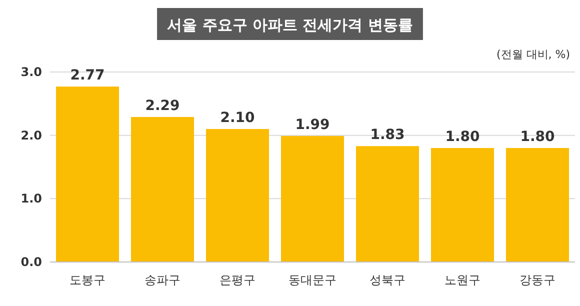  What do you see at coordinates (31, 135) in the screenshot?
I see `y-tick-label: 2.0` at bounding box center [31, 135].